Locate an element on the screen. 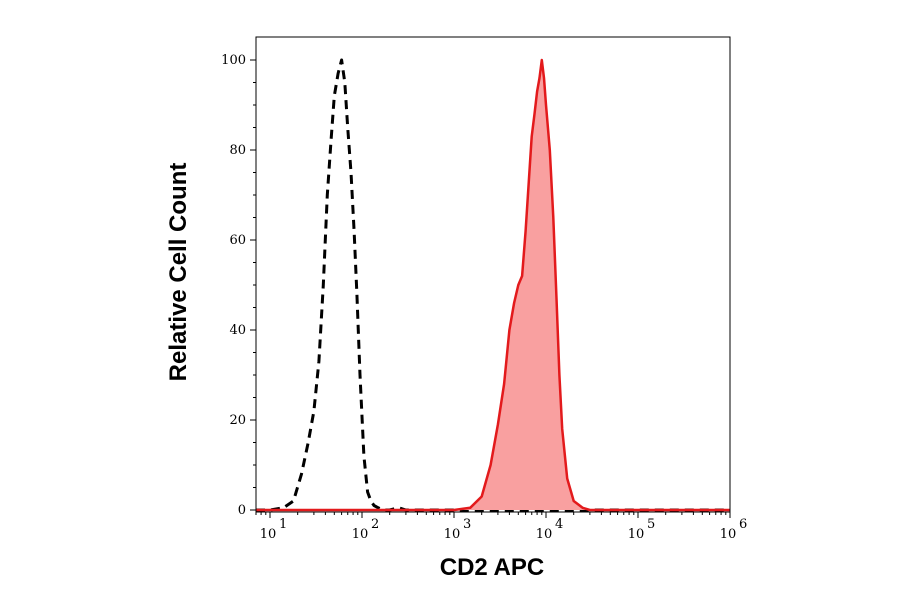 The height and width of the screenshot is (594, 900). y-tick-label: 40 is located at coordinates (237, 330).